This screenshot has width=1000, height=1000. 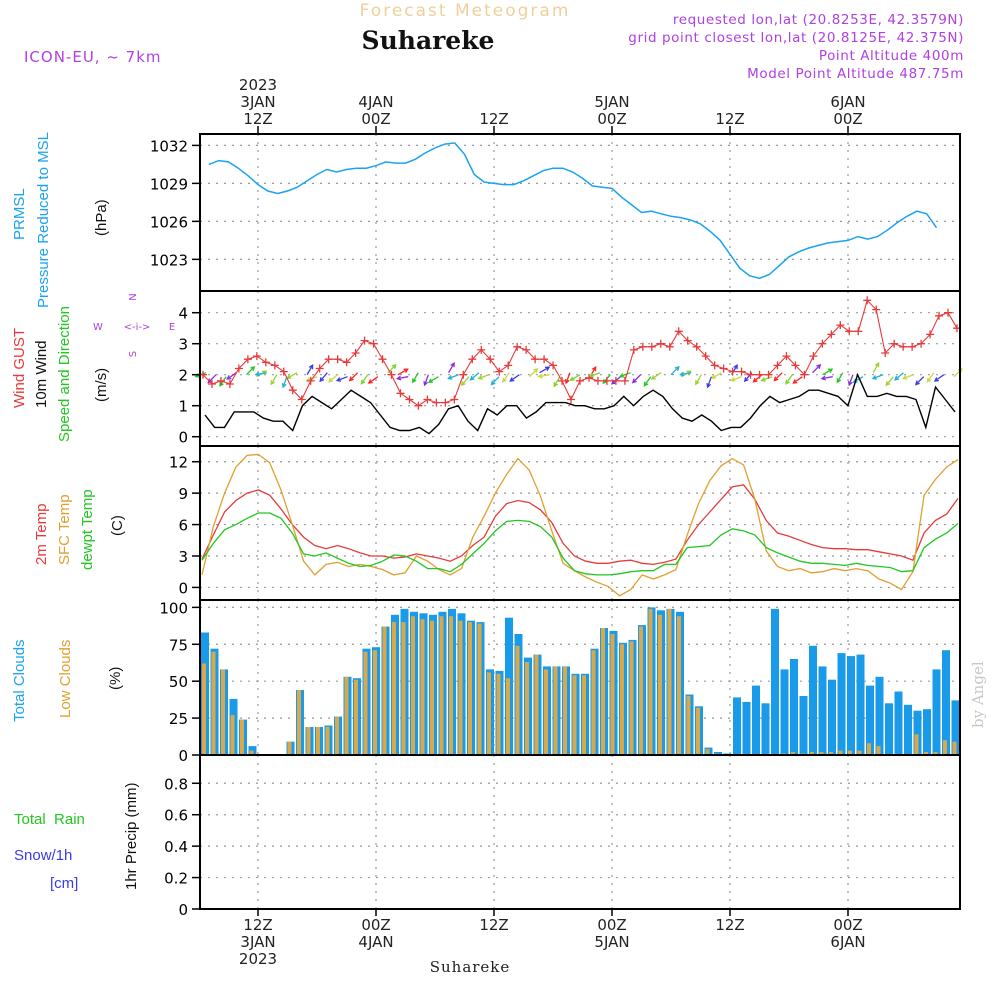 What do you see at coordinates (93, 57) in the screenshot?
I see `model-name: ICON-EU, ~ 7km` at bounding box center [93, 57].